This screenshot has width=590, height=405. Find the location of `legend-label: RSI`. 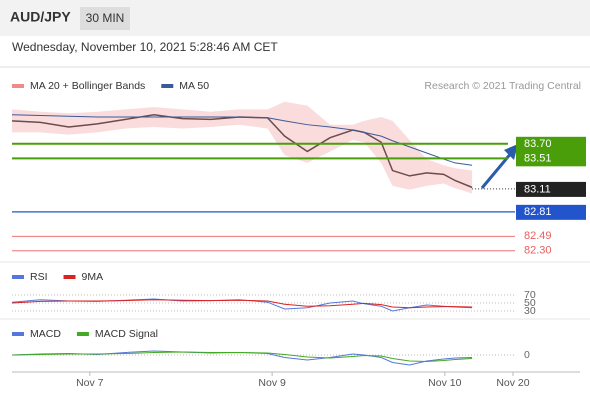

legend-label: RSI is located at coordinates (39, 277).